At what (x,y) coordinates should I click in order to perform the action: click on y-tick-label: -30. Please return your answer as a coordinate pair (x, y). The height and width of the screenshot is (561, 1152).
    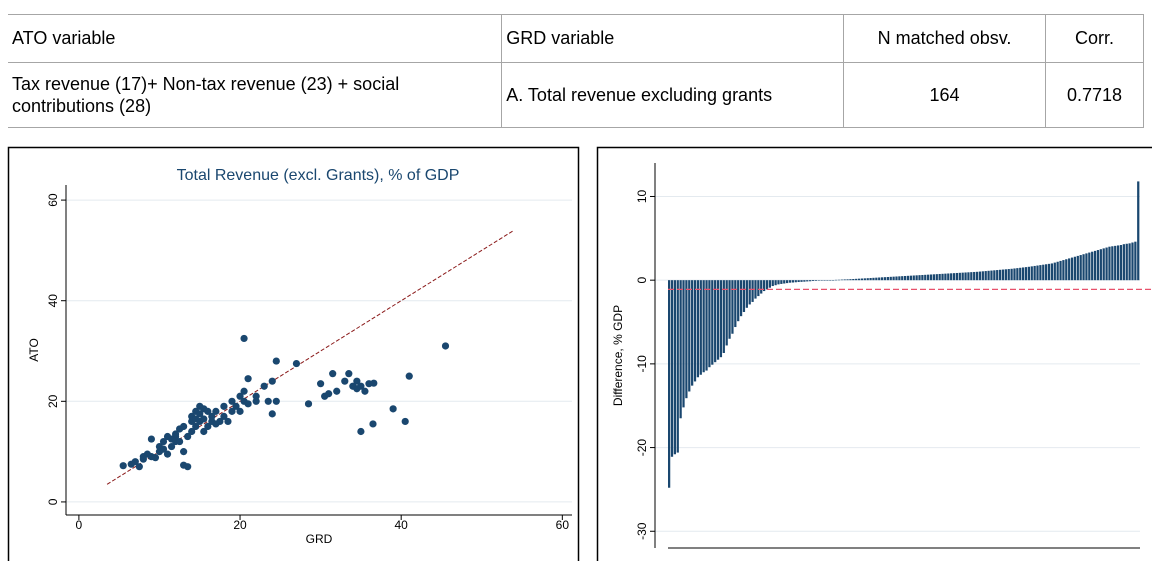
    Looking at the image, I should click on (642, 531).